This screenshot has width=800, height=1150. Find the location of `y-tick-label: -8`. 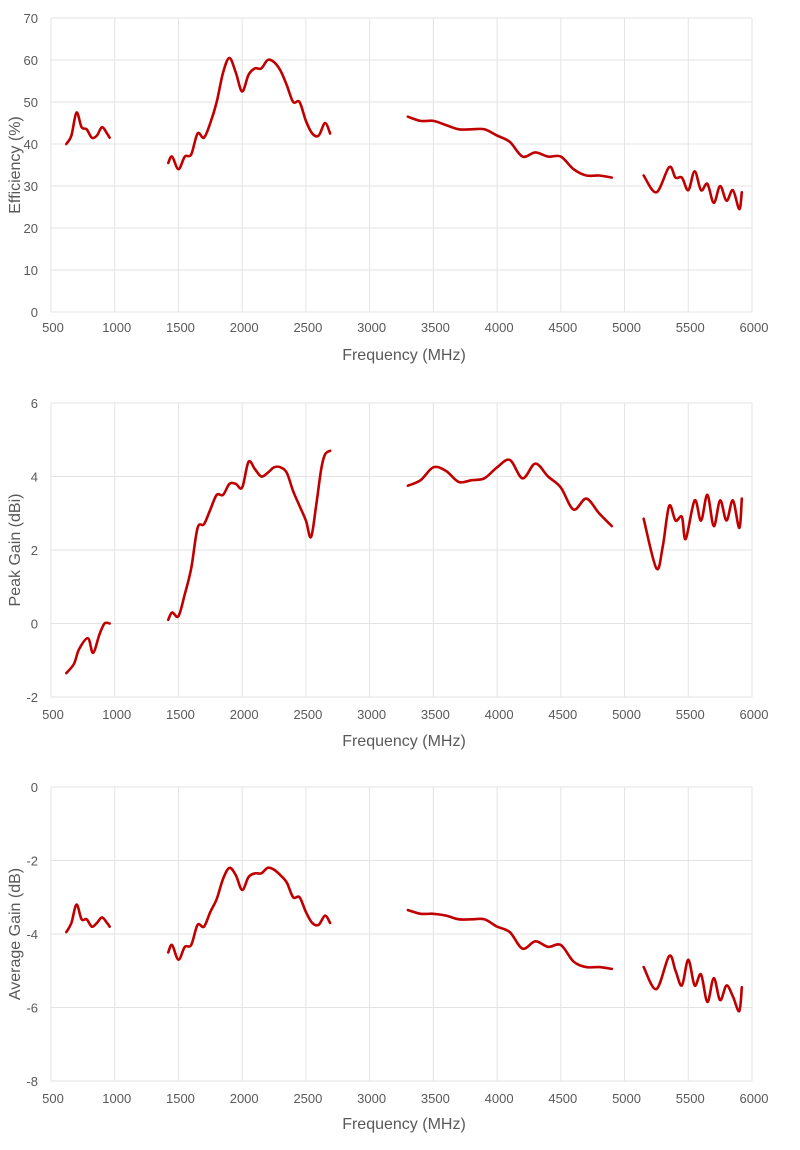

y-tick-label: -8 is located at coordinates (32, 1081).